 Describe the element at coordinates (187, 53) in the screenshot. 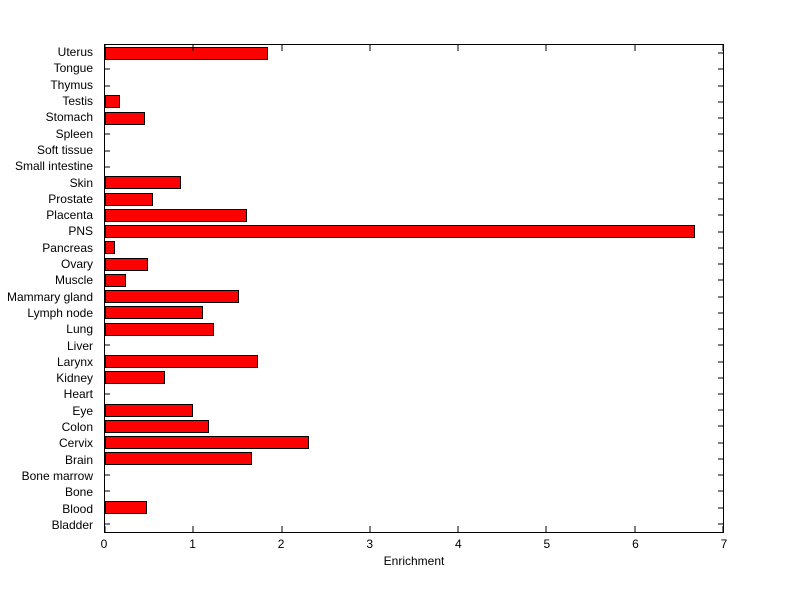

I see `bar-uterus` at that location.